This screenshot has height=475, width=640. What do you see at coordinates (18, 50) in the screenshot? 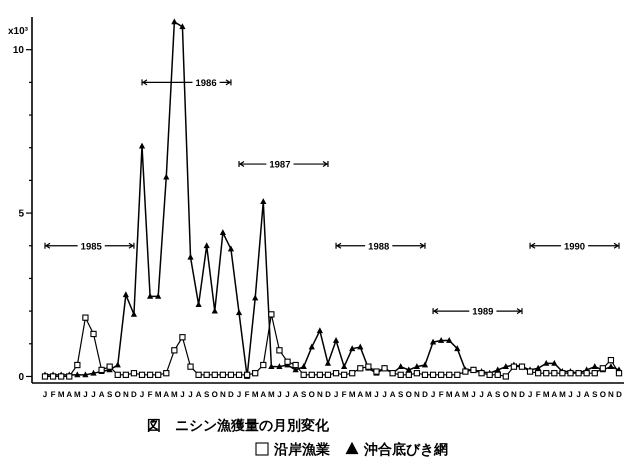
I see `y-tick-label: 10` at bounding box center [18, 50].